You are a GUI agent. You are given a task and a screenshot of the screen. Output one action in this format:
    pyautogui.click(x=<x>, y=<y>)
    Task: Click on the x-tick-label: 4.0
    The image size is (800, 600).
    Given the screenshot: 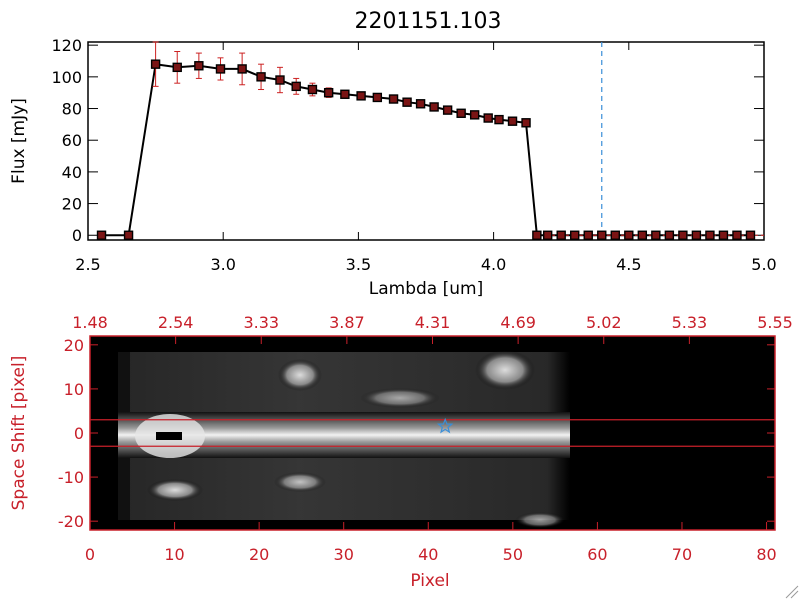 What is the action you would take?
    pyautogui.click(x=493, y=264)
    